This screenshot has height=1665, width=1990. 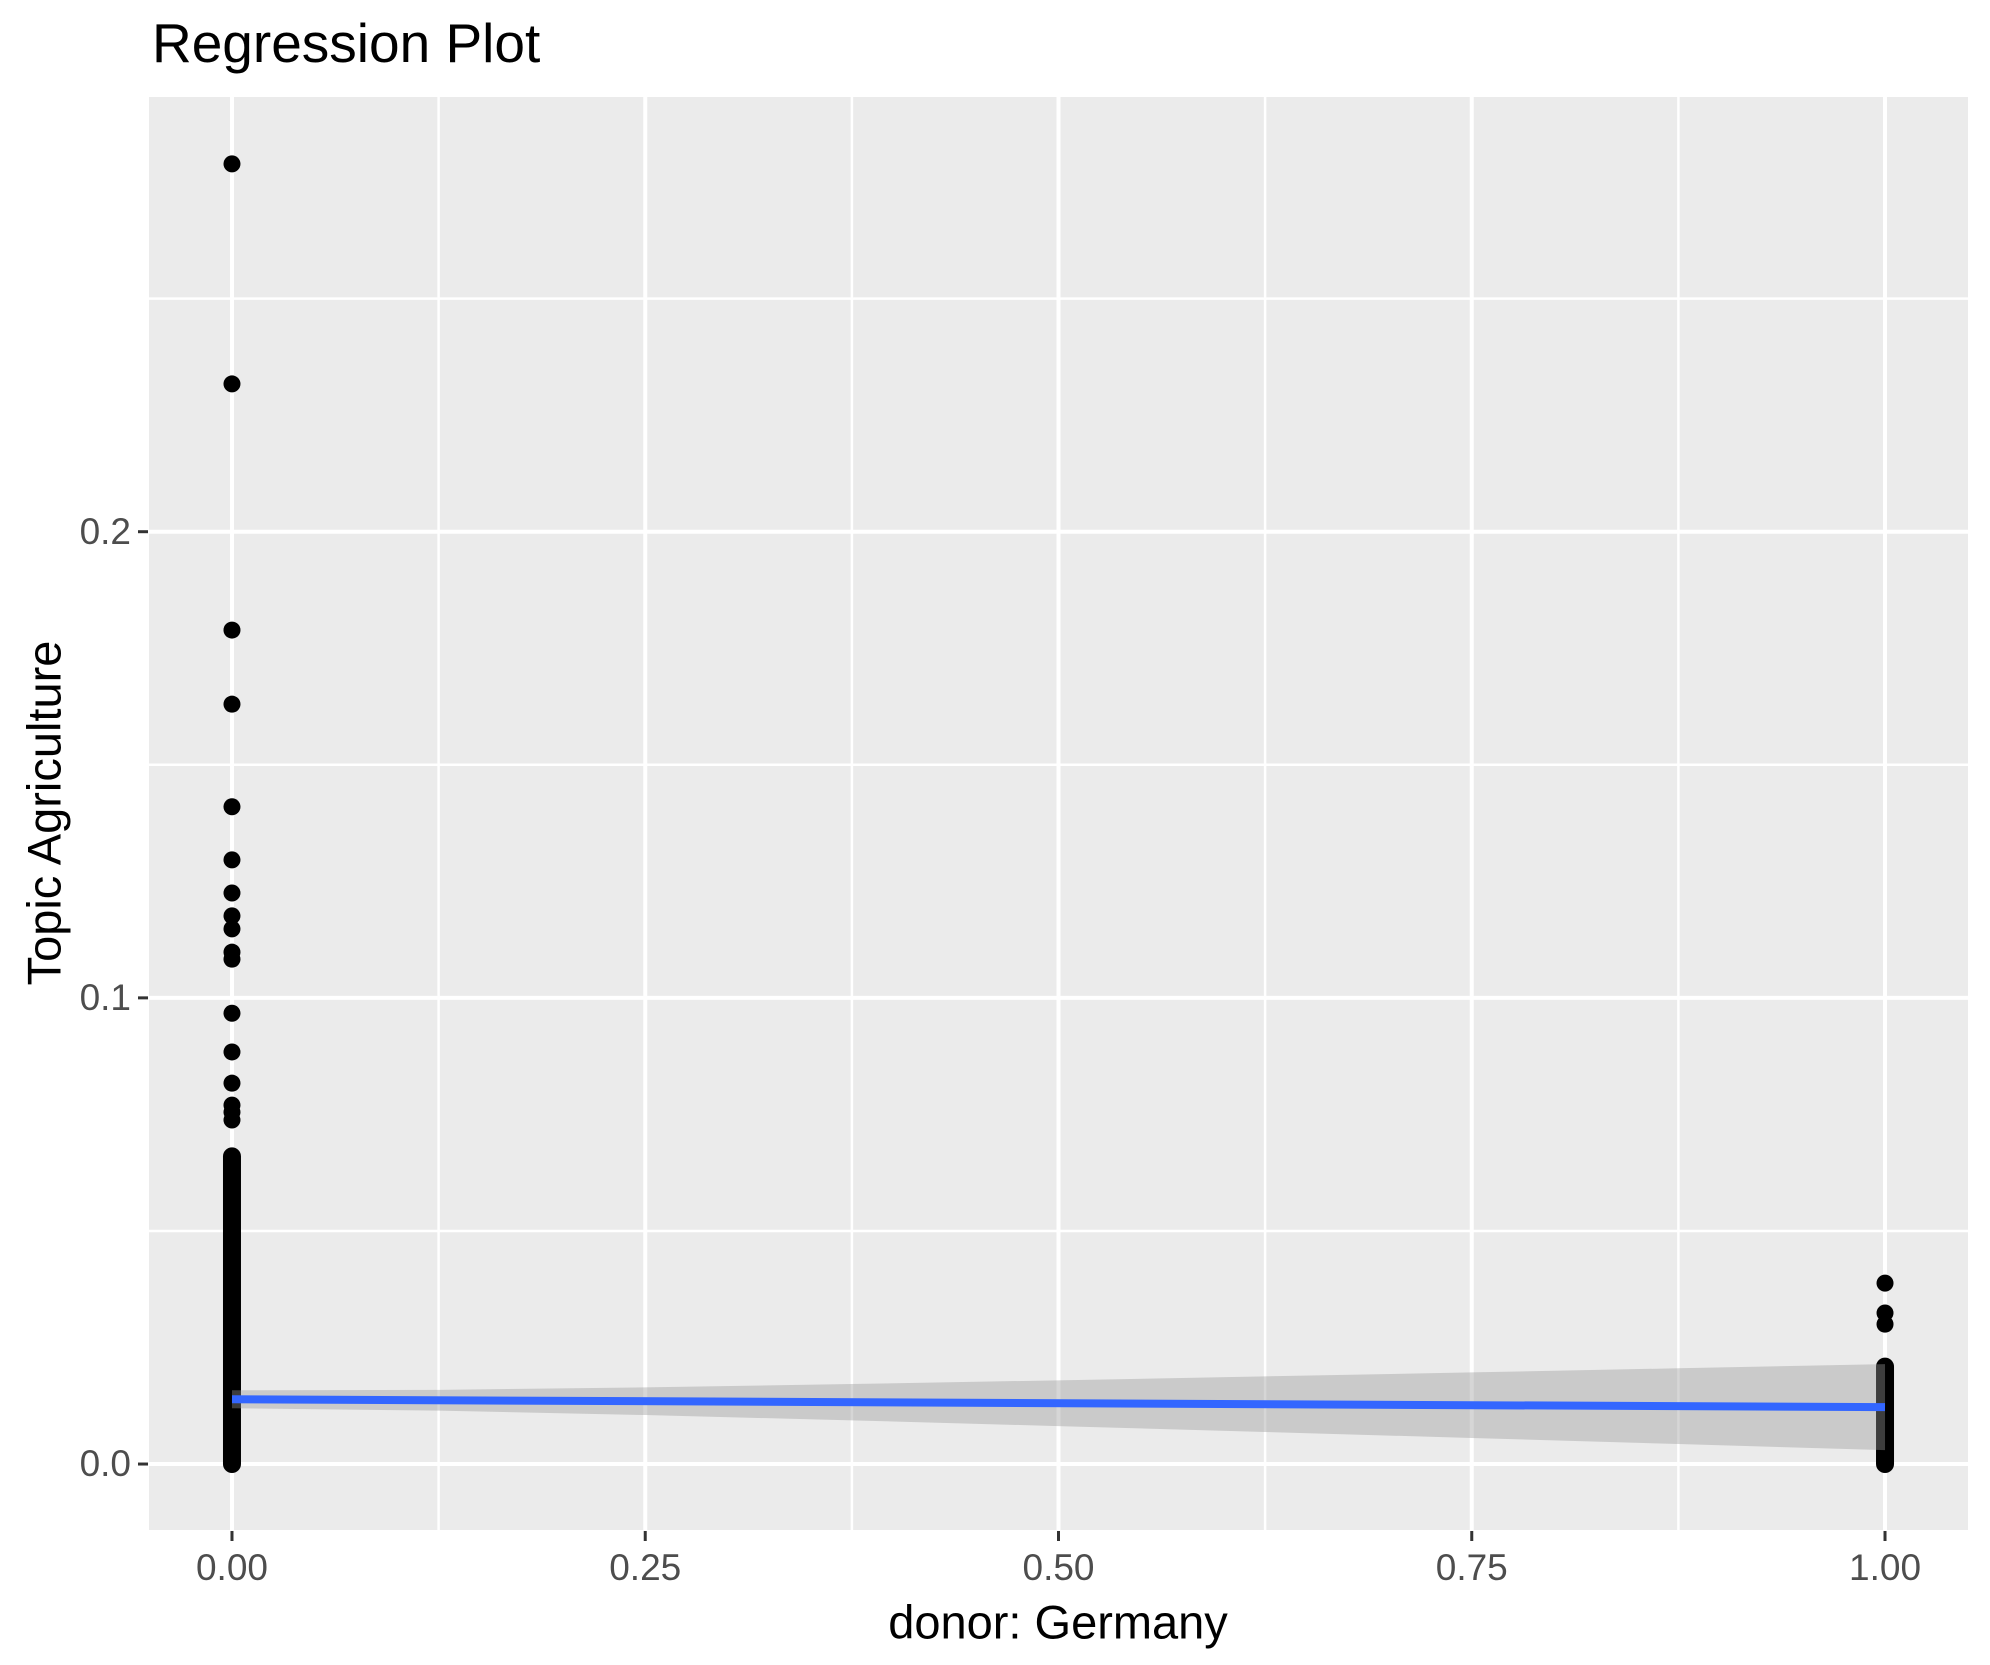 What do you see at coordinates (105, 1464) in the screenshot?
I see `y-tick-label: 0.0` at bounding box center [105, 1464].